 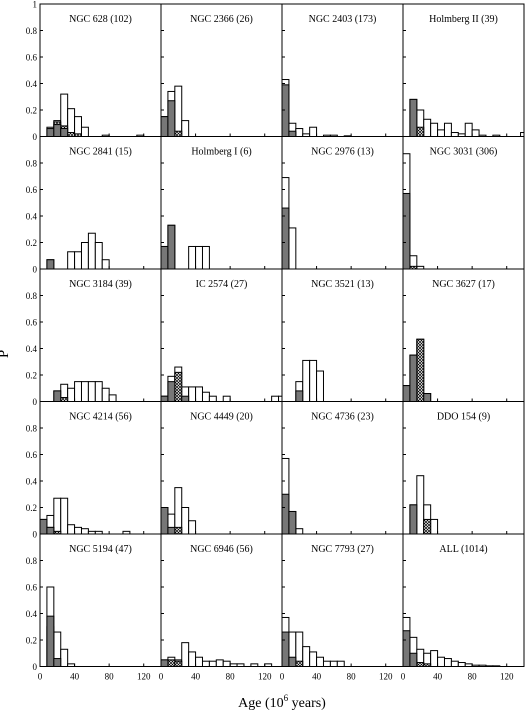 What do you see at coordinates (463, 417) in the screenshot?
I see `panel-title: DDO 154 (9)` at bounding box center [463, 417].